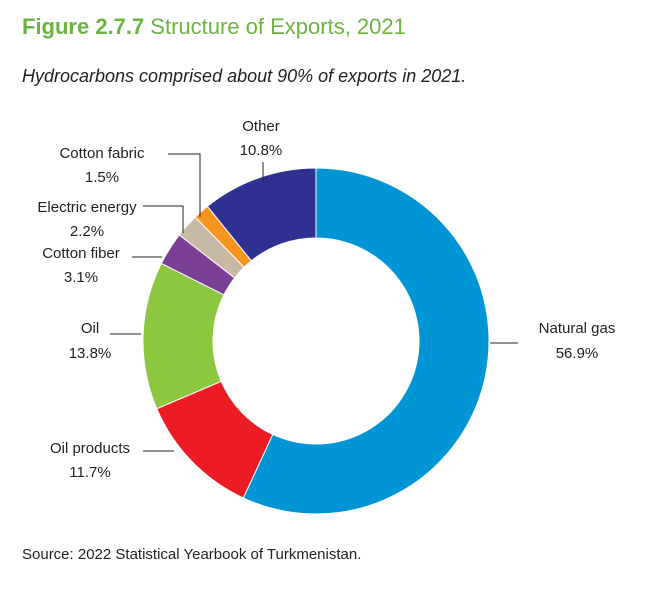 The height and width of the screenshot is (594, 671). Describe the element at coordinates (278, 26) in the screenshot. I see `figure-name: Structure of Exports, 2021` at that location.